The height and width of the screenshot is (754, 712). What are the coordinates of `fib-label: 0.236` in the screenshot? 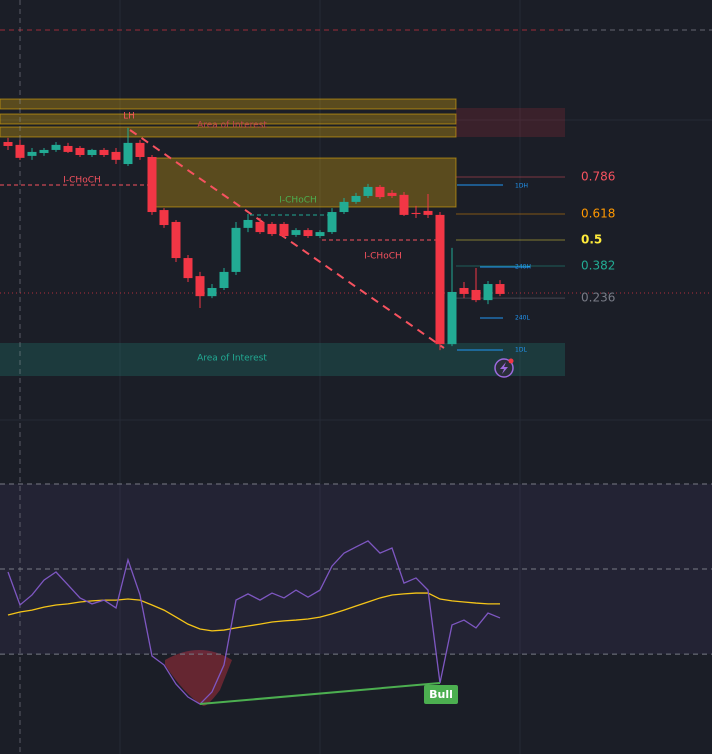 It's located at (598, 298).